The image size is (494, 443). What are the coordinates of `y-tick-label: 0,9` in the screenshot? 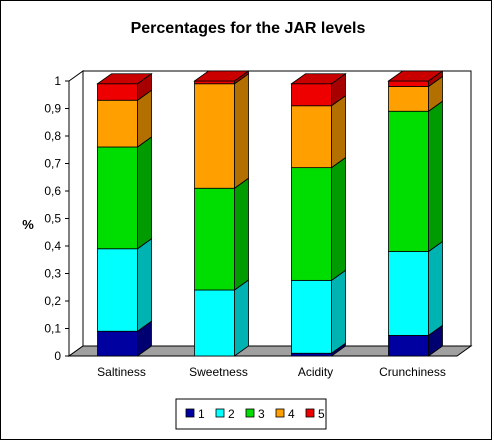 It's located at (52, 109).